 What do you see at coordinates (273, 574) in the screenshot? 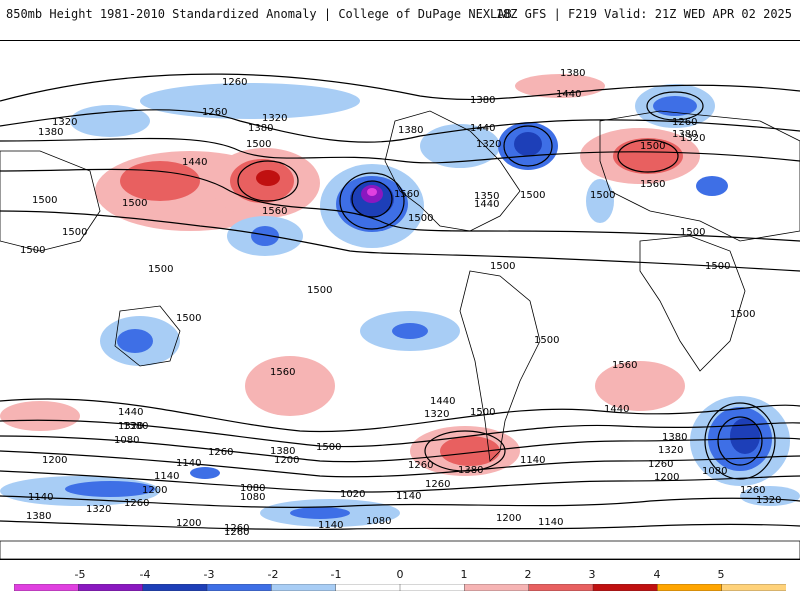
I see `colorbar-label: -2` at bounding box center [273, 574].